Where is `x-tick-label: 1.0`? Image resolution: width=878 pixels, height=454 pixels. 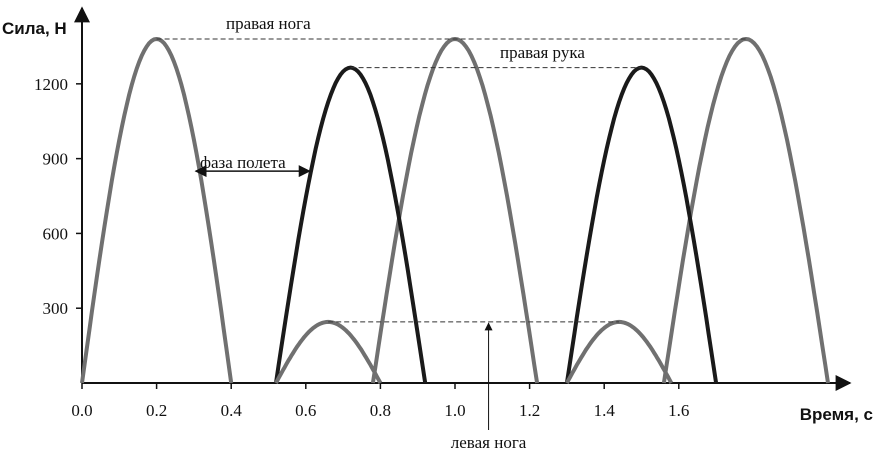 x-tick-label: 1.0 is located at coordinates (454, 410).